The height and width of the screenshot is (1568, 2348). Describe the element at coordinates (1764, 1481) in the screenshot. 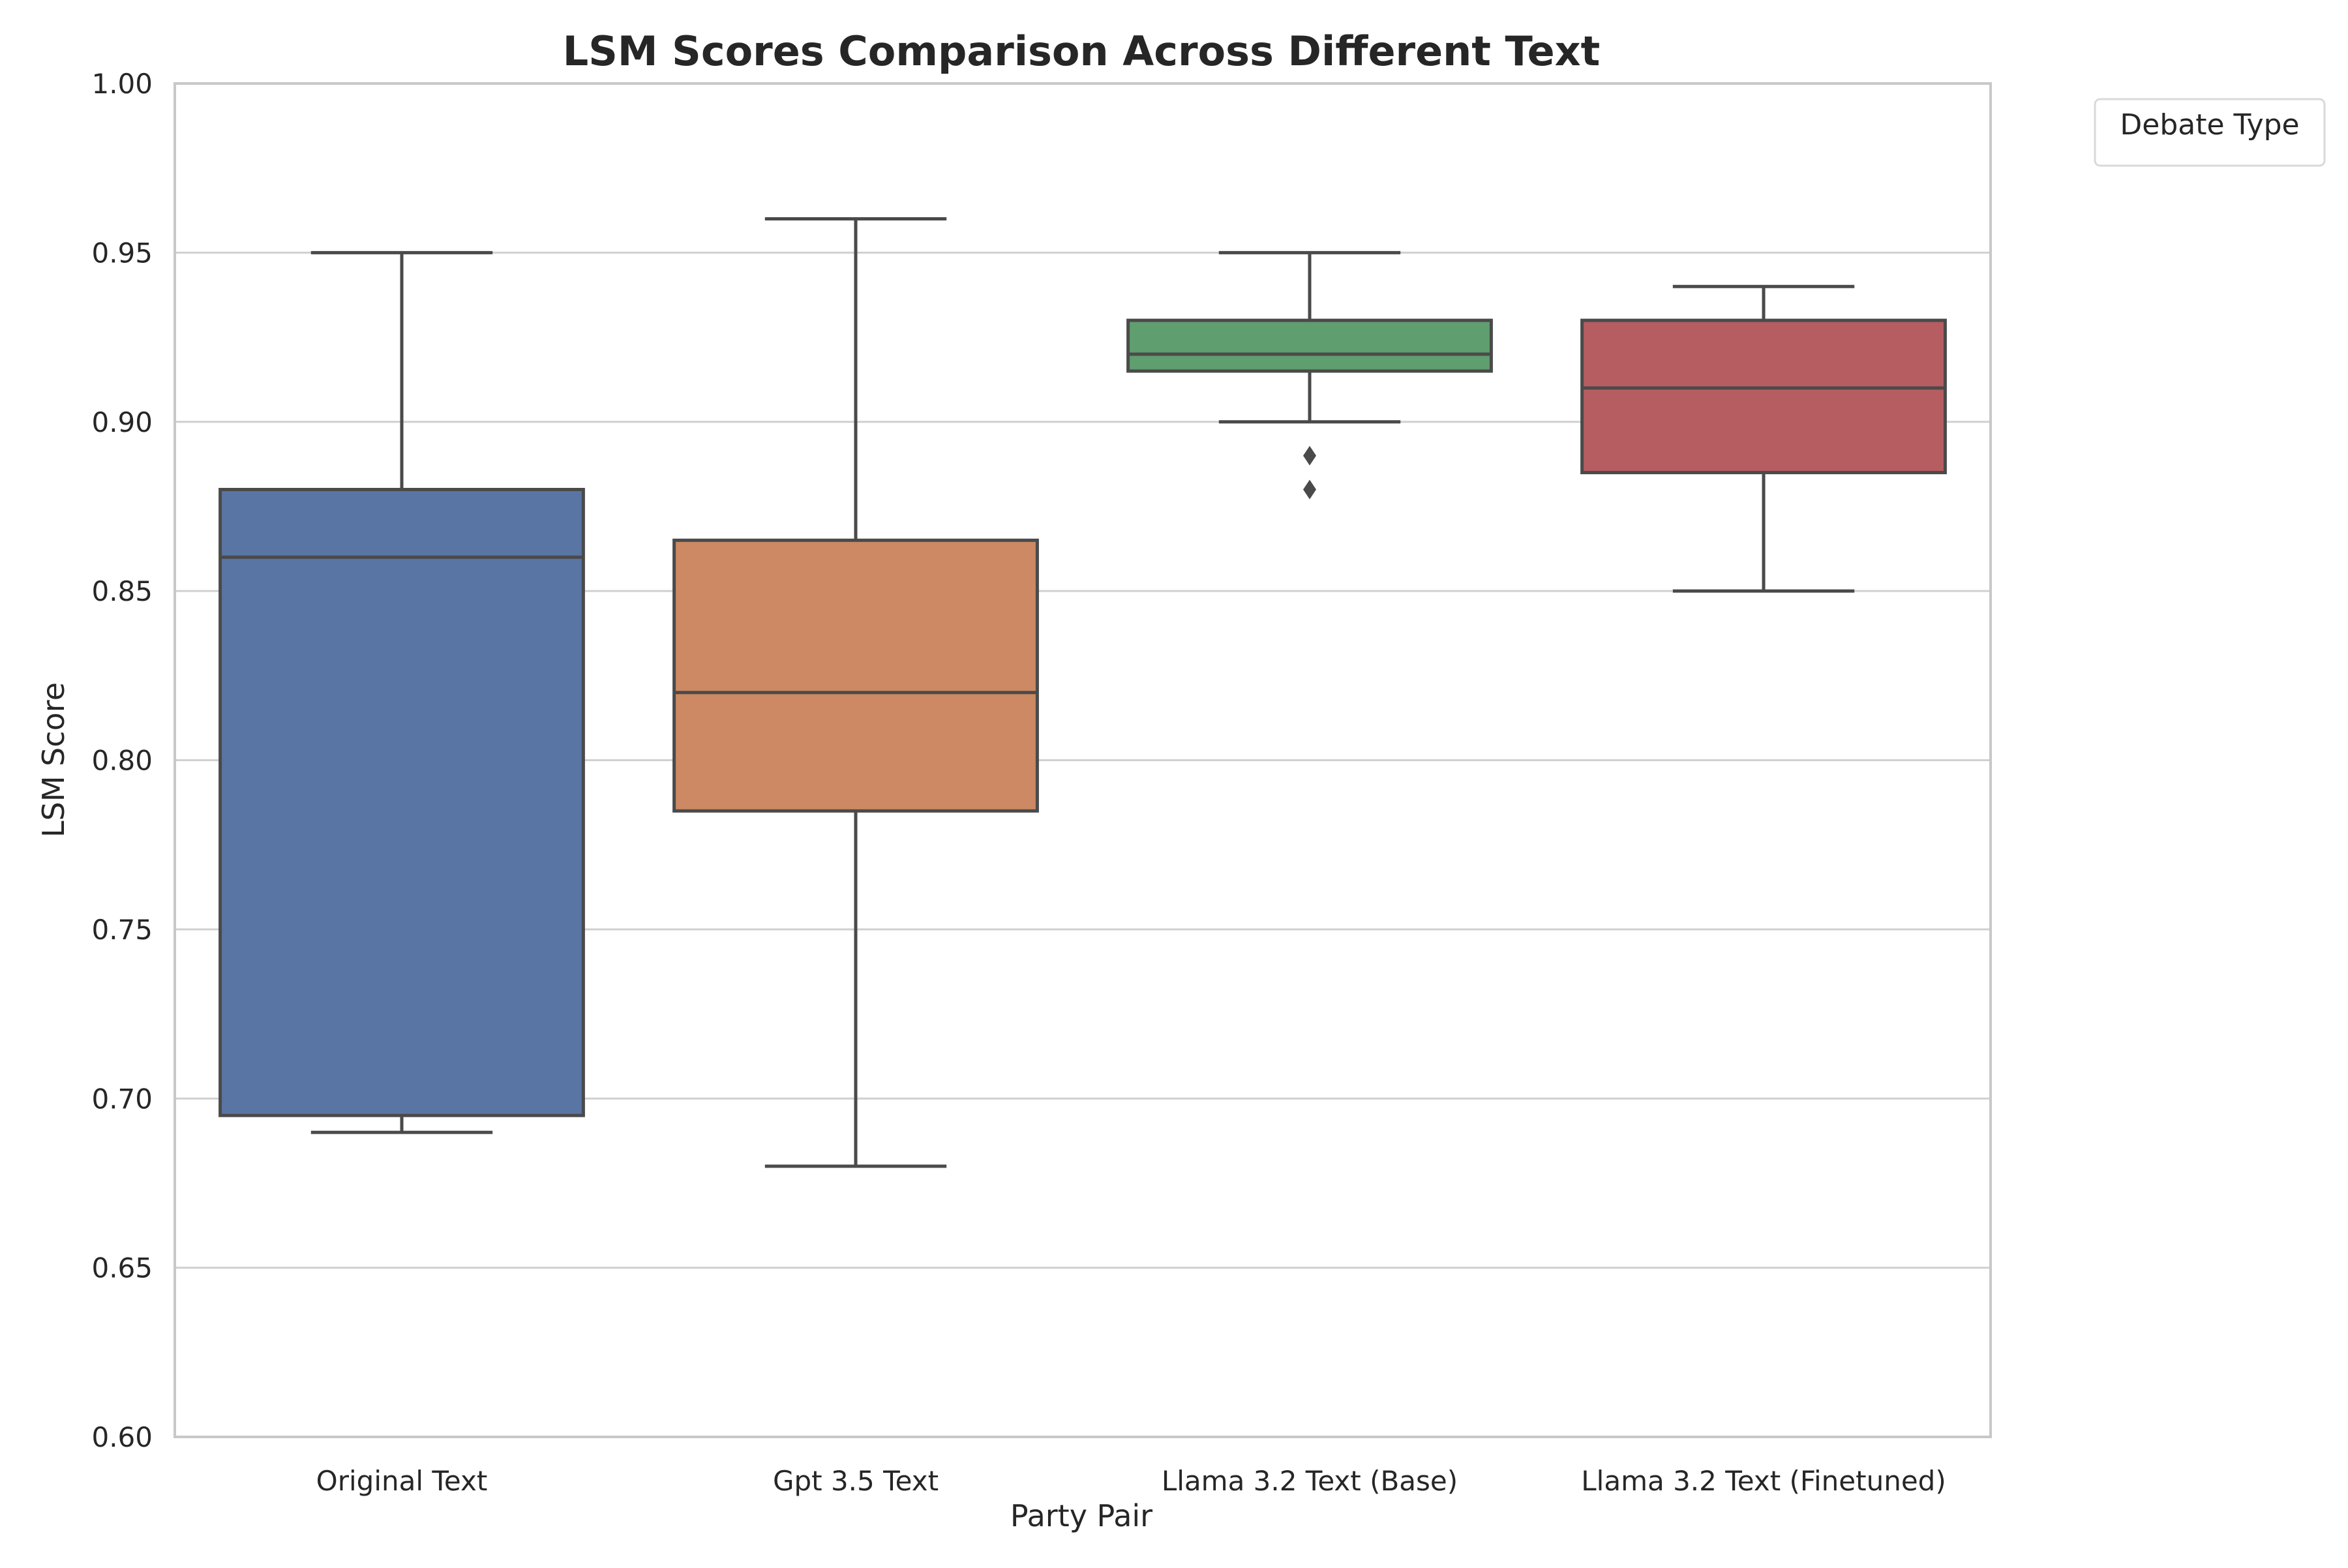

I see `x-tick-label: Llama 3.2 Text (Finetuned)` at that location.